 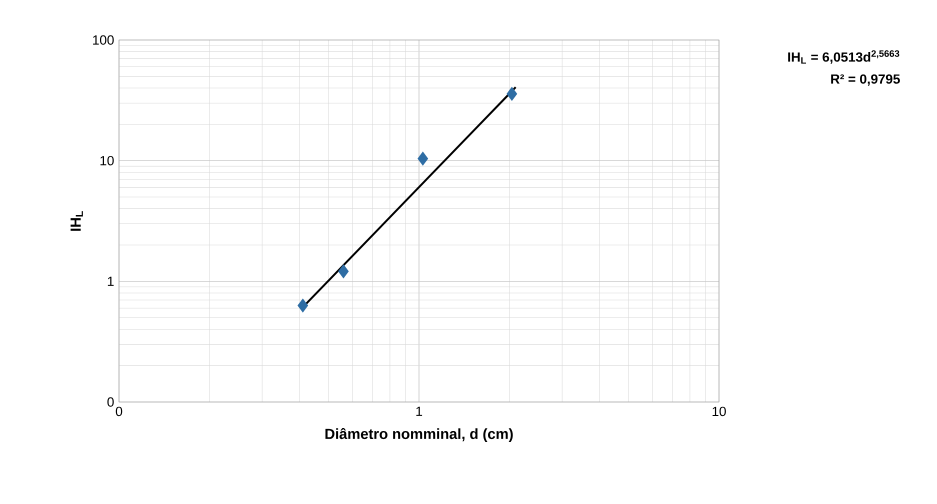 I want to click on text: IH$_{L}$ = 6,0513d$^{2,5663}$, so click(x=844, y=57).